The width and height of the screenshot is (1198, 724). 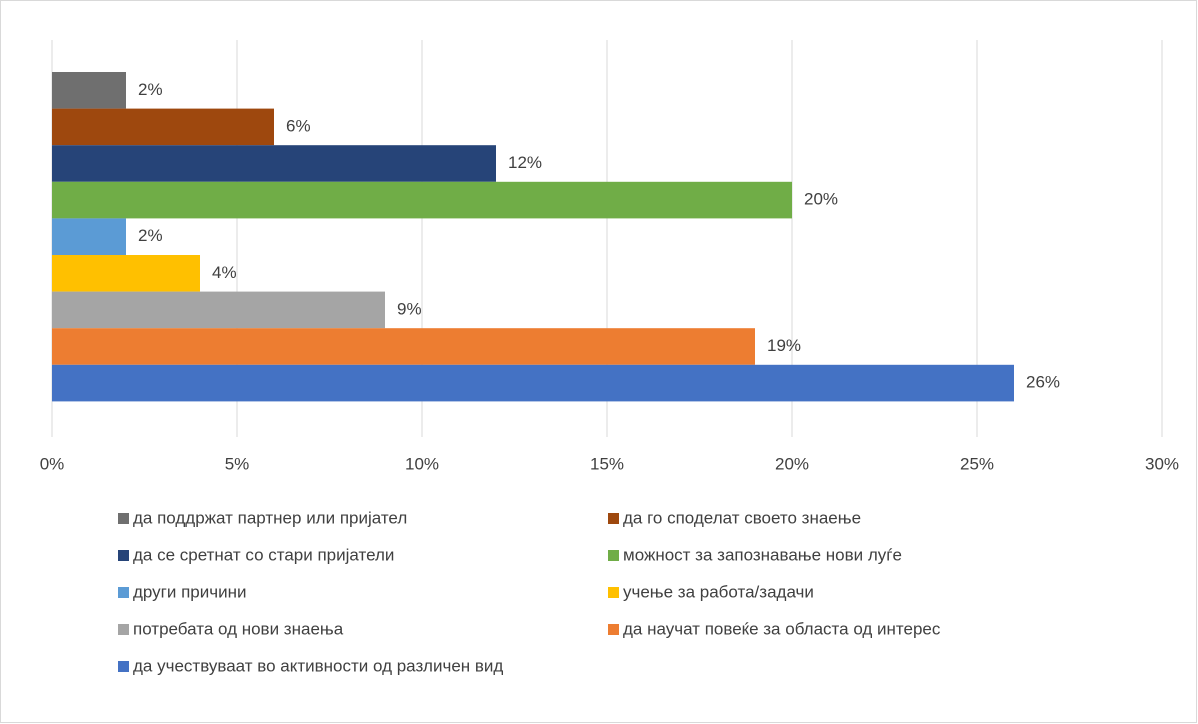 What do you see at coordinates (422, 463) in the screenshot?
I see `x-tick-label: 10%` at bounding box center [422, 463].